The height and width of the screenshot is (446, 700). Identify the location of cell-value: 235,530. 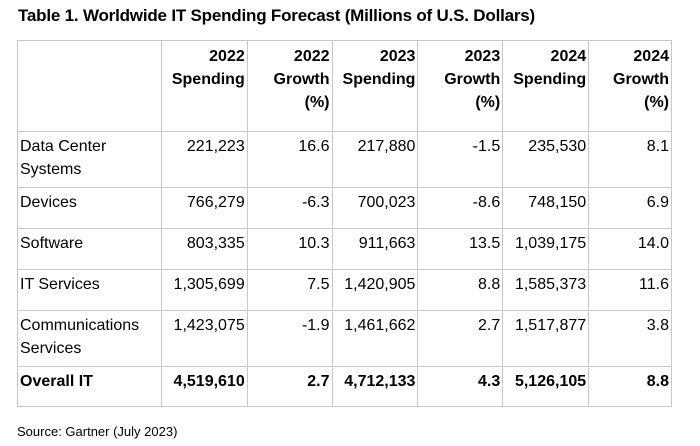
(546, 159).